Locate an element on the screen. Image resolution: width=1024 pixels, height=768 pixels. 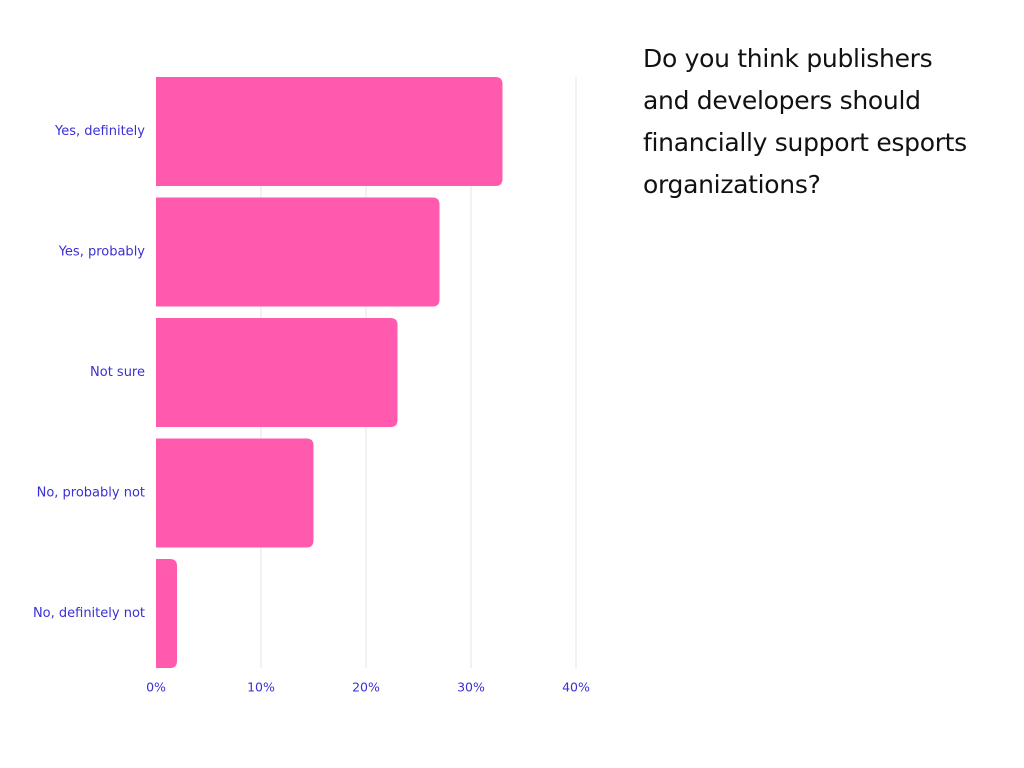
tick-label-0: 0% is located at coordinates (156, 687).